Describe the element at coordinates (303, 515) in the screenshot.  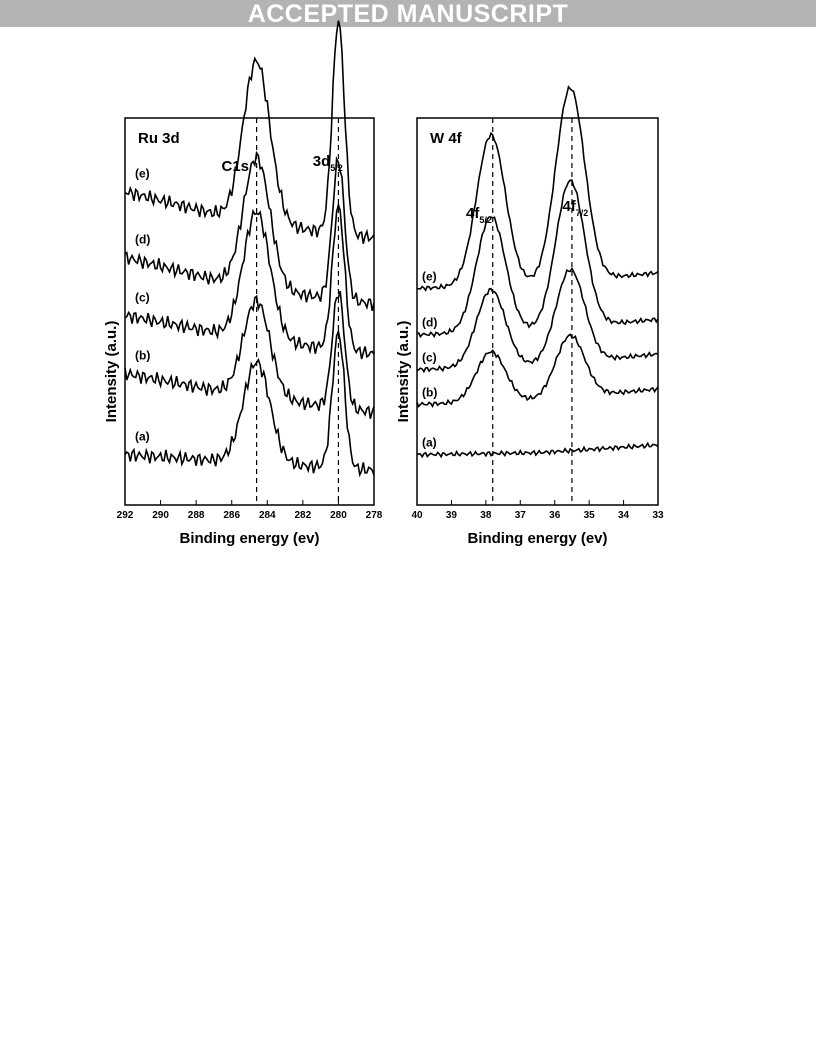
I see `x-tick-label: 282` at that location.